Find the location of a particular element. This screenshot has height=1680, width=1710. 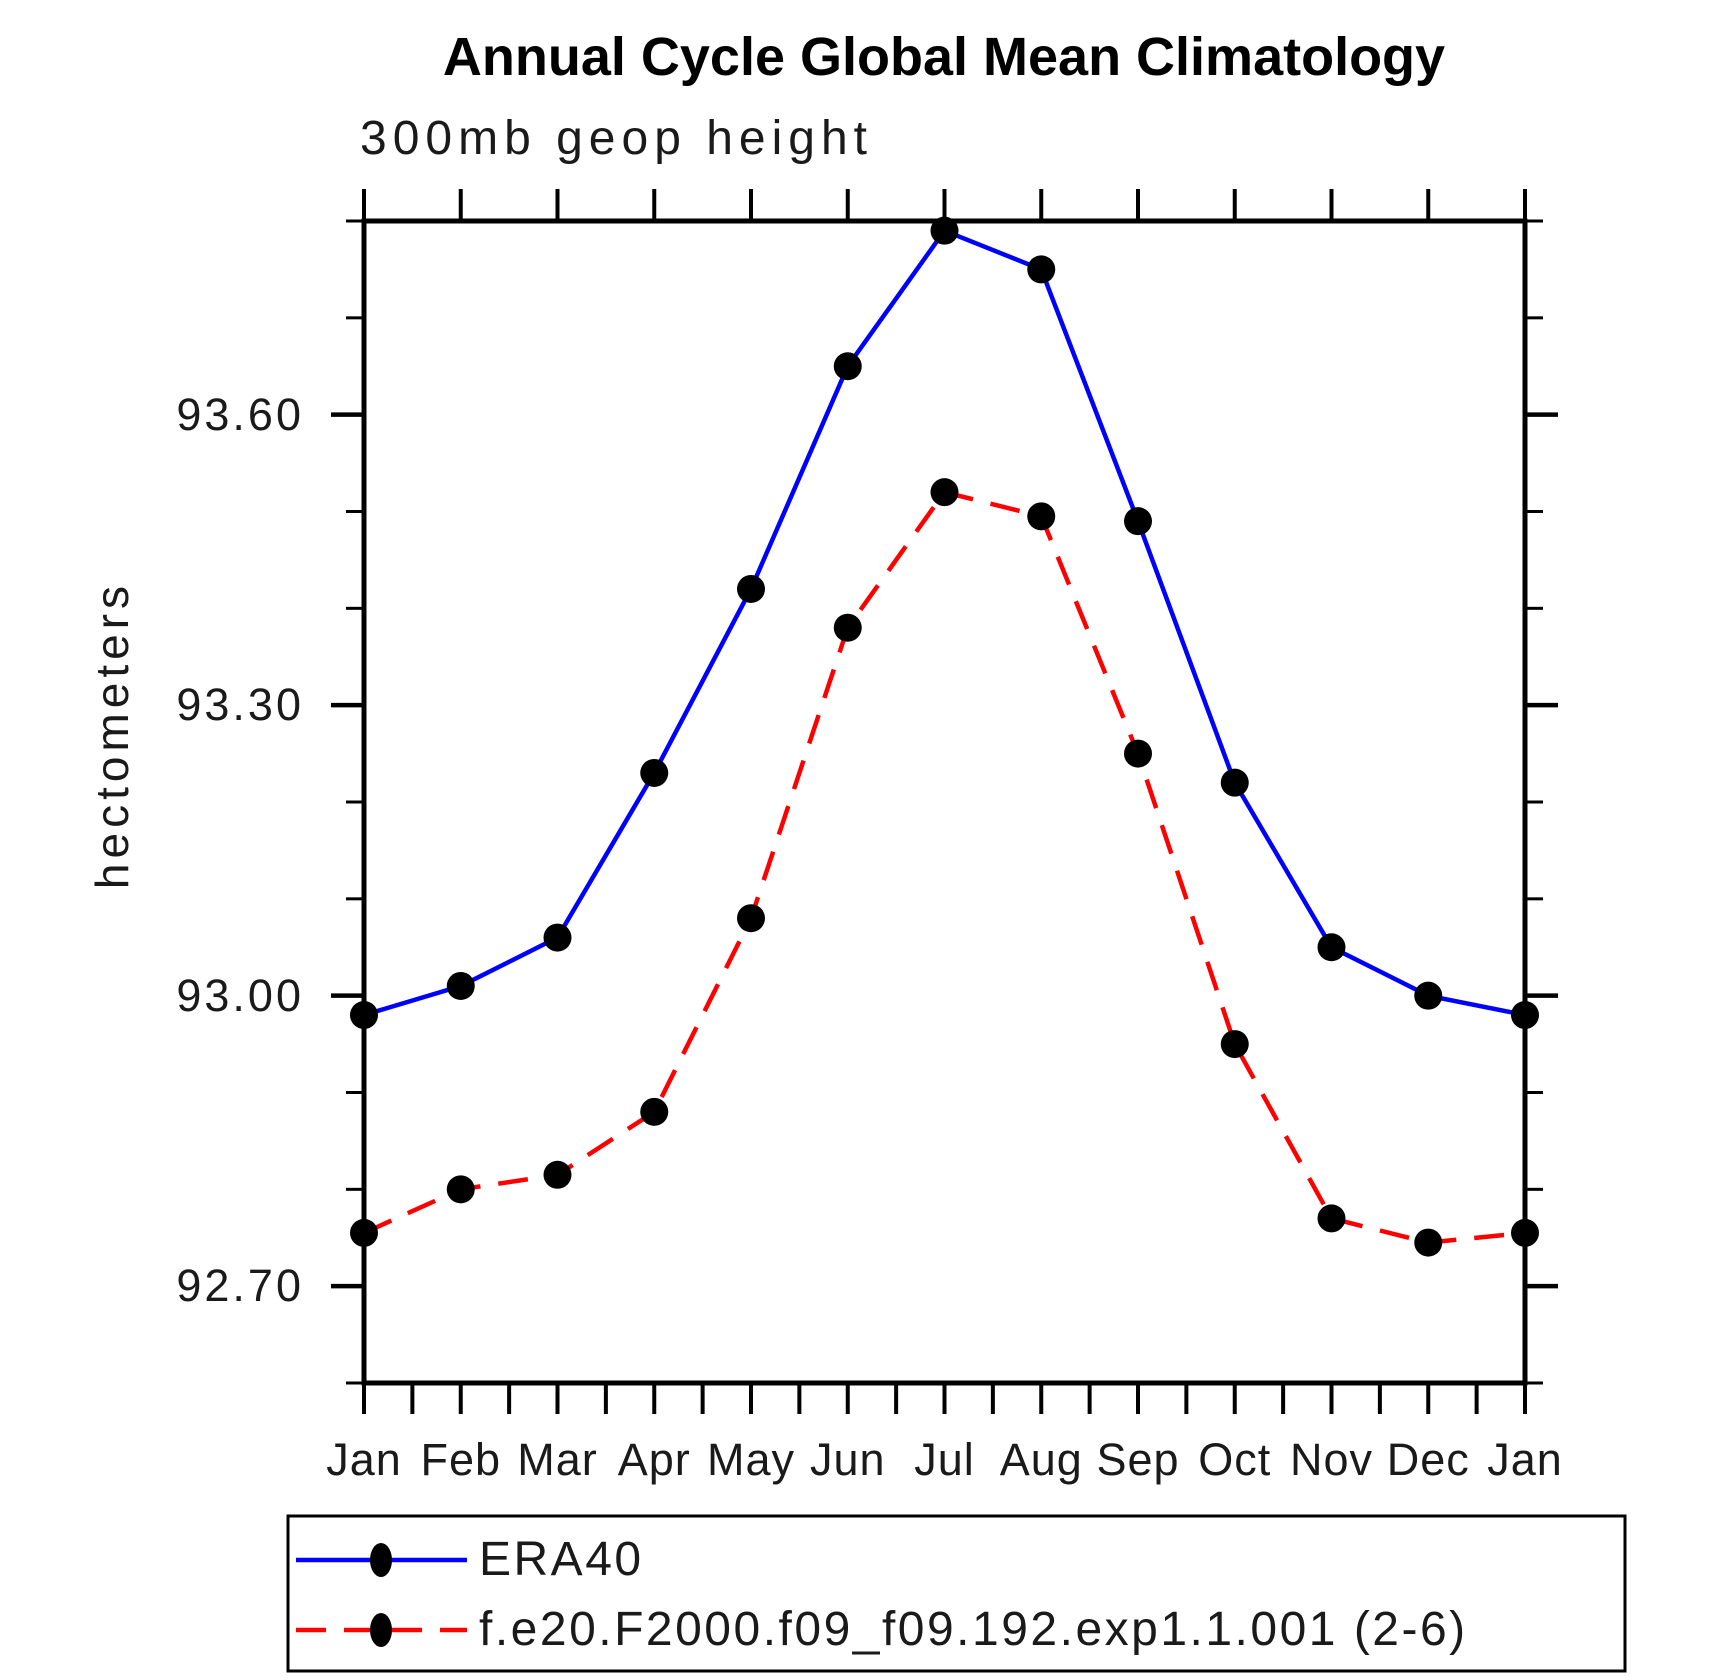

y-tick-label: 92.70 is located at coordinates (240, 1286).